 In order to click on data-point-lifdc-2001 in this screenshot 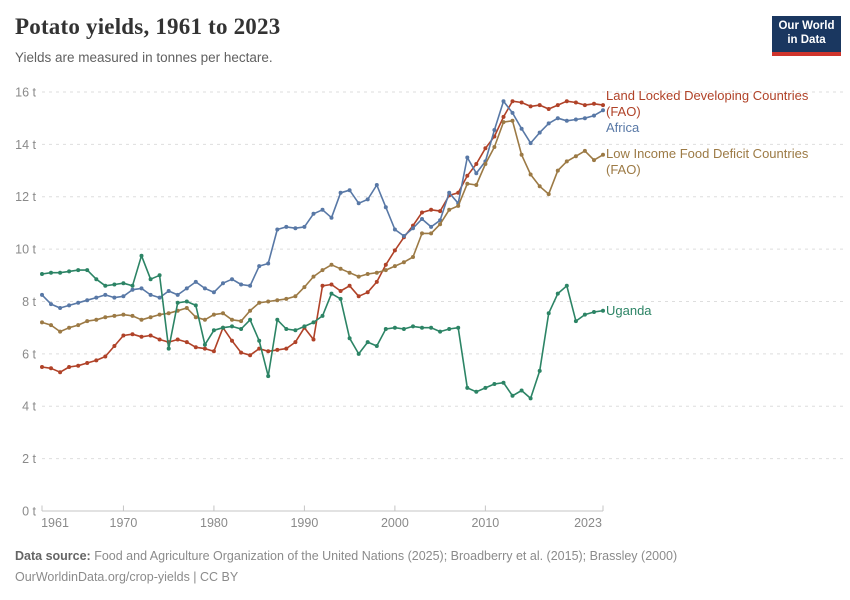, I will do `click(403, 262)`.